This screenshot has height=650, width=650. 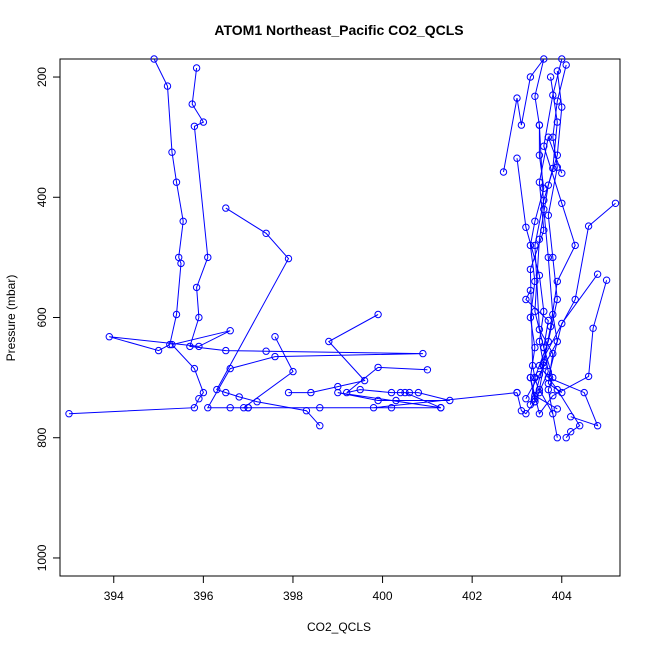 I want to click on chart-title: ATOM1 Northeast_Pacific CO2_QCLS, so click(x=338, y=30).